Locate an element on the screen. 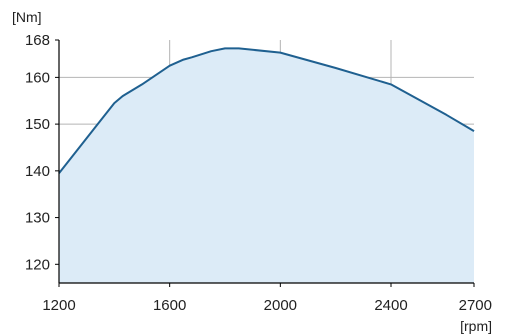 The height and width of the screenshot is (335, 506). x-tick-label-2400: 2400 is located at coordinates (390, 305).